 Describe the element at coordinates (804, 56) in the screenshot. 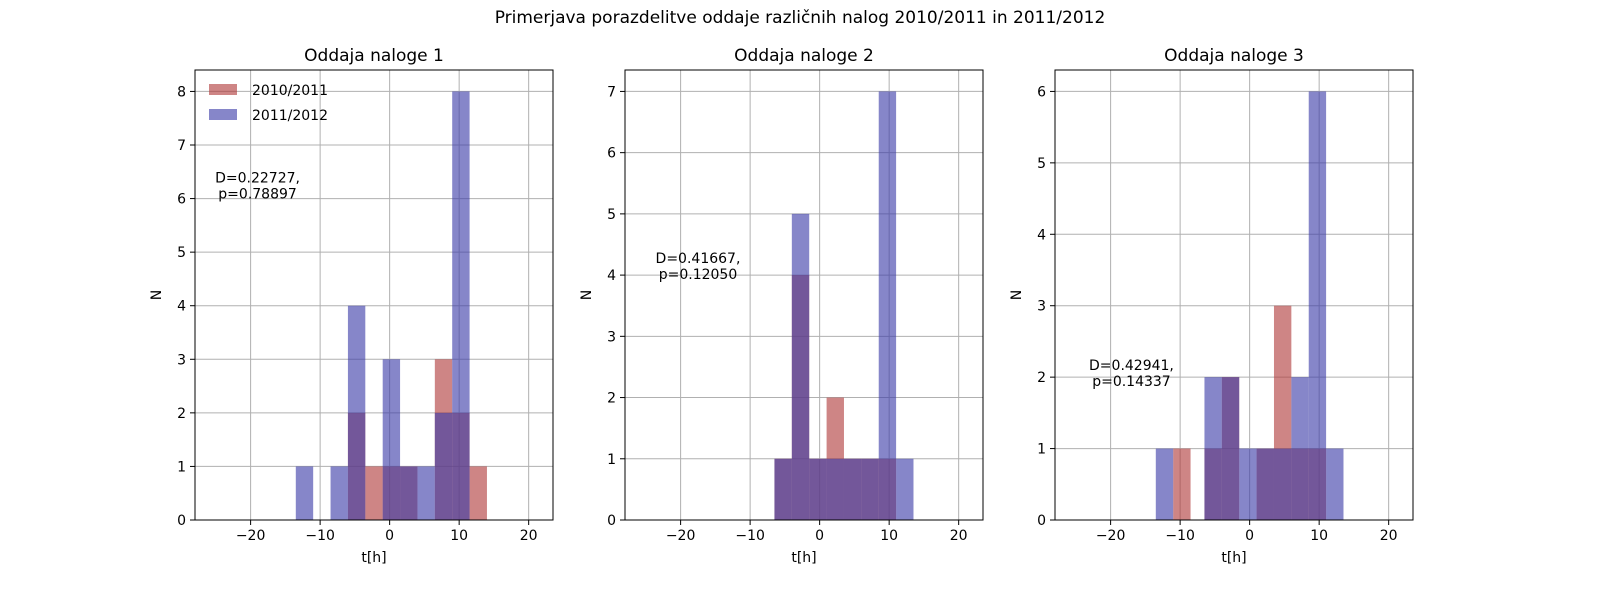

I see `panel-title: Oddaja naloge 2` at that location.